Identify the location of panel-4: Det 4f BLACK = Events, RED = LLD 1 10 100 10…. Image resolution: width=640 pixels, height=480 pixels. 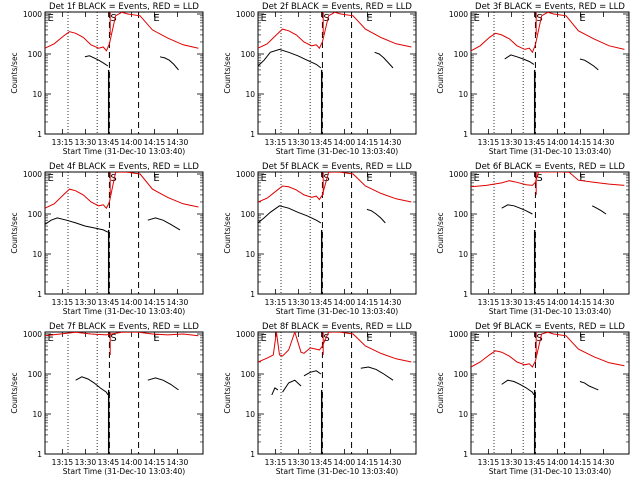
(107, 239).